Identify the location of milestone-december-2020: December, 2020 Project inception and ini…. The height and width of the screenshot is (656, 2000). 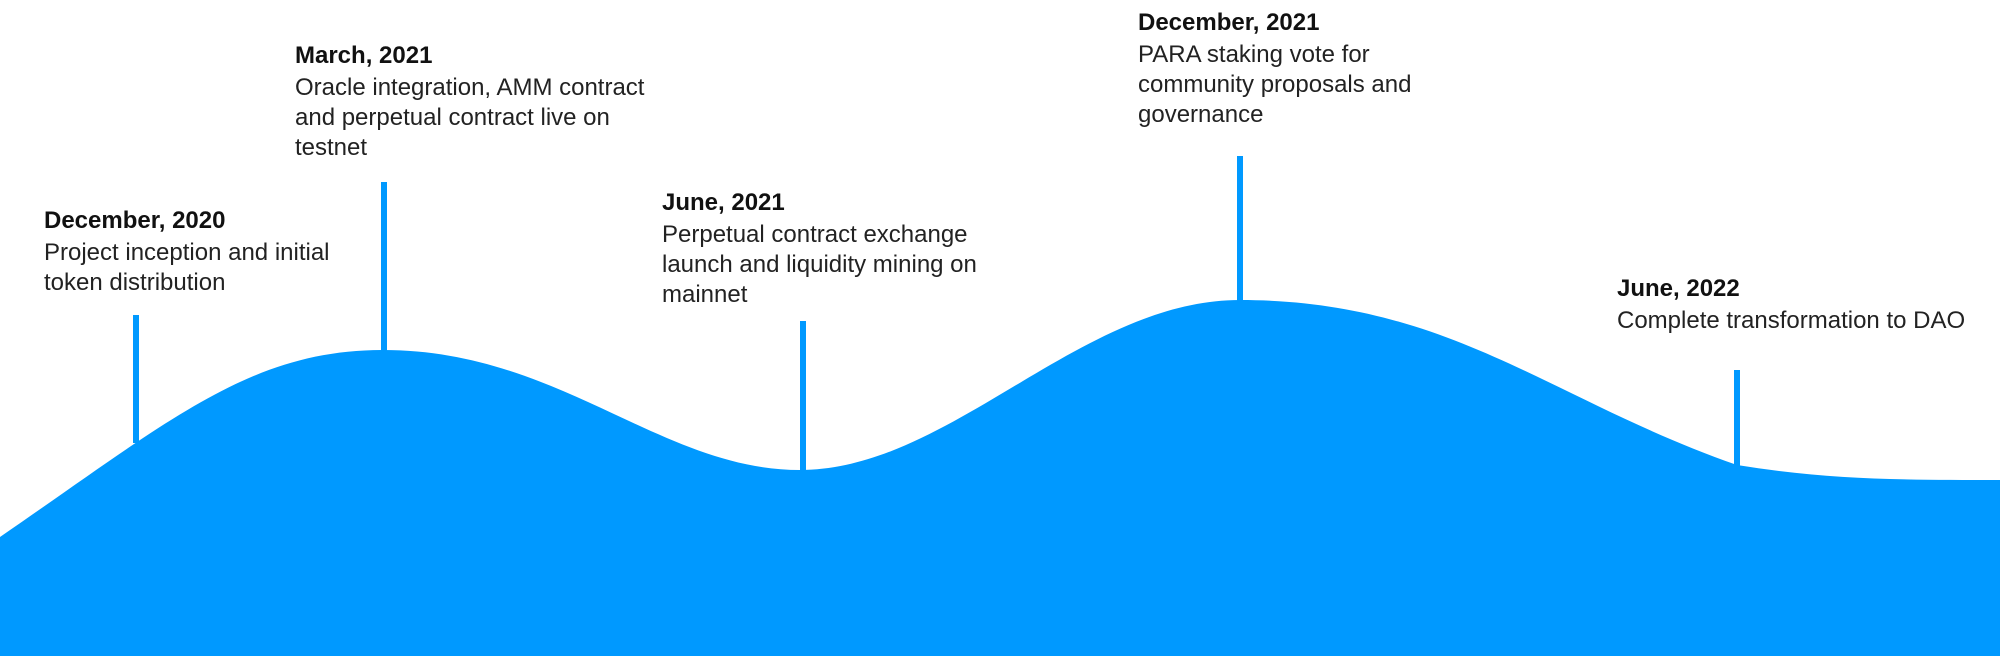
(209, 252).